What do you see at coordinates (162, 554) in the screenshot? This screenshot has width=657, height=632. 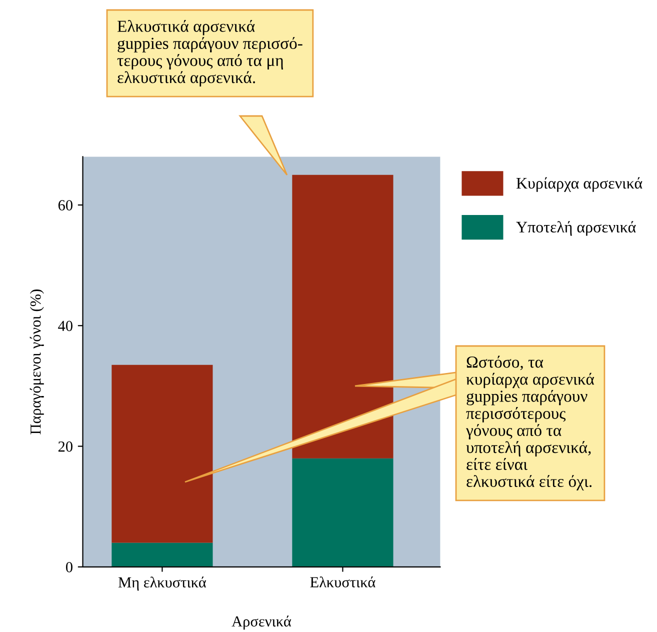 I see `bar` at bounding box center [162, 554].